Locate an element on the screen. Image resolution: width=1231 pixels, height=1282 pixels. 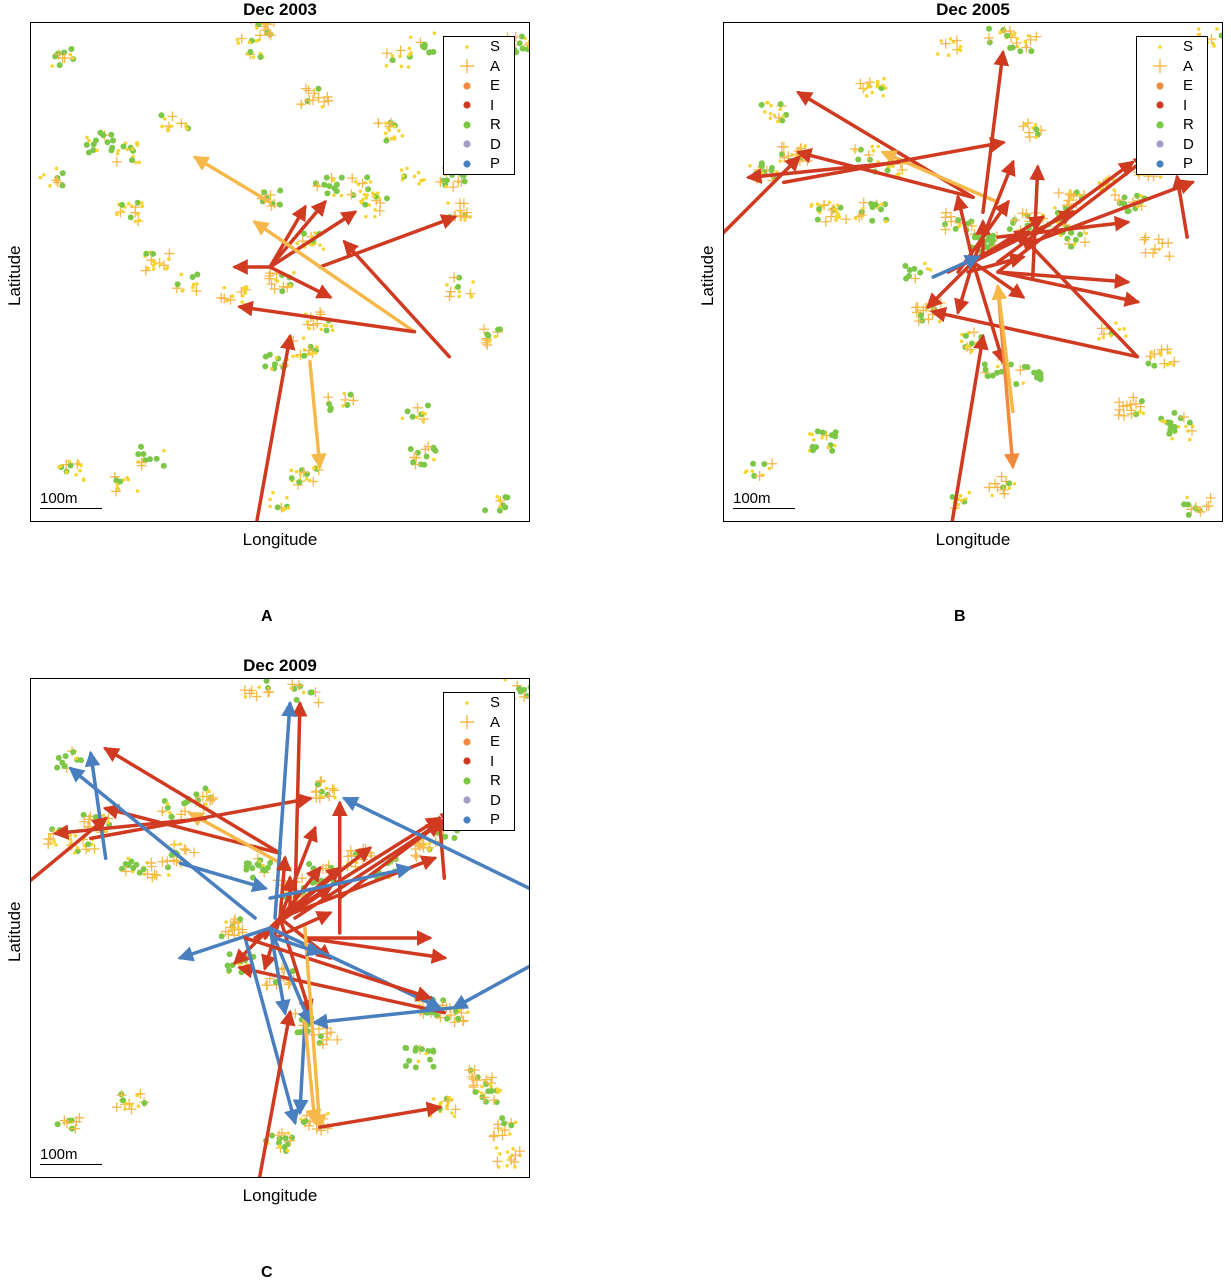
scale-line is located at coordinates (71, 1164).